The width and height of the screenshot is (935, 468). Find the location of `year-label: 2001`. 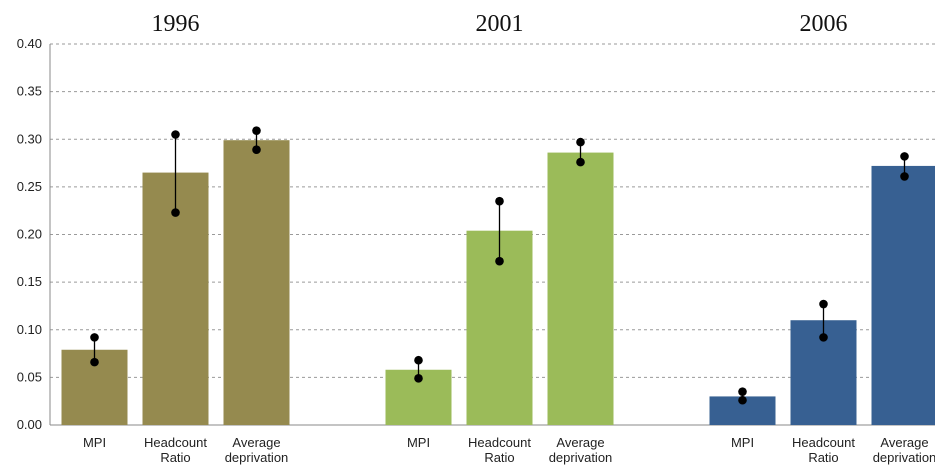

year-label: 2001 is located at coordinates (500, 24).